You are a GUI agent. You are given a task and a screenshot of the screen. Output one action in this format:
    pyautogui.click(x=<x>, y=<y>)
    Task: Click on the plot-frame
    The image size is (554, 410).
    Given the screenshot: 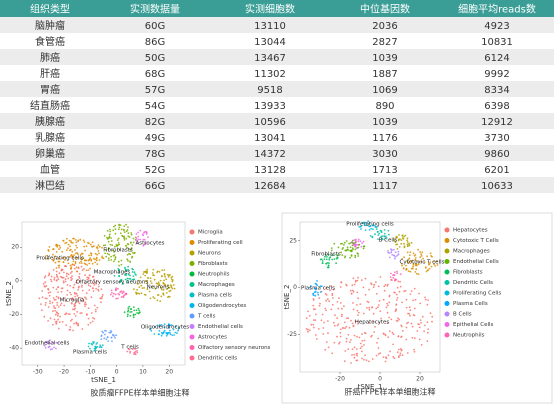 What is the action you would take?
    pyautogui.click(x=370, y=297)
    